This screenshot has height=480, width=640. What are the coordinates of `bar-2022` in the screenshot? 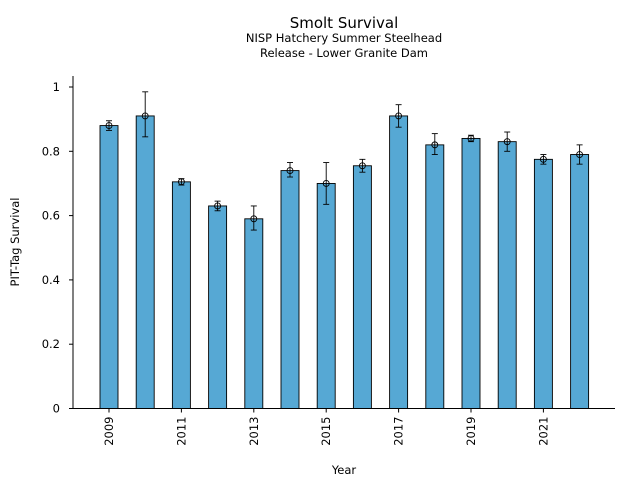 It's located at (580, 281).